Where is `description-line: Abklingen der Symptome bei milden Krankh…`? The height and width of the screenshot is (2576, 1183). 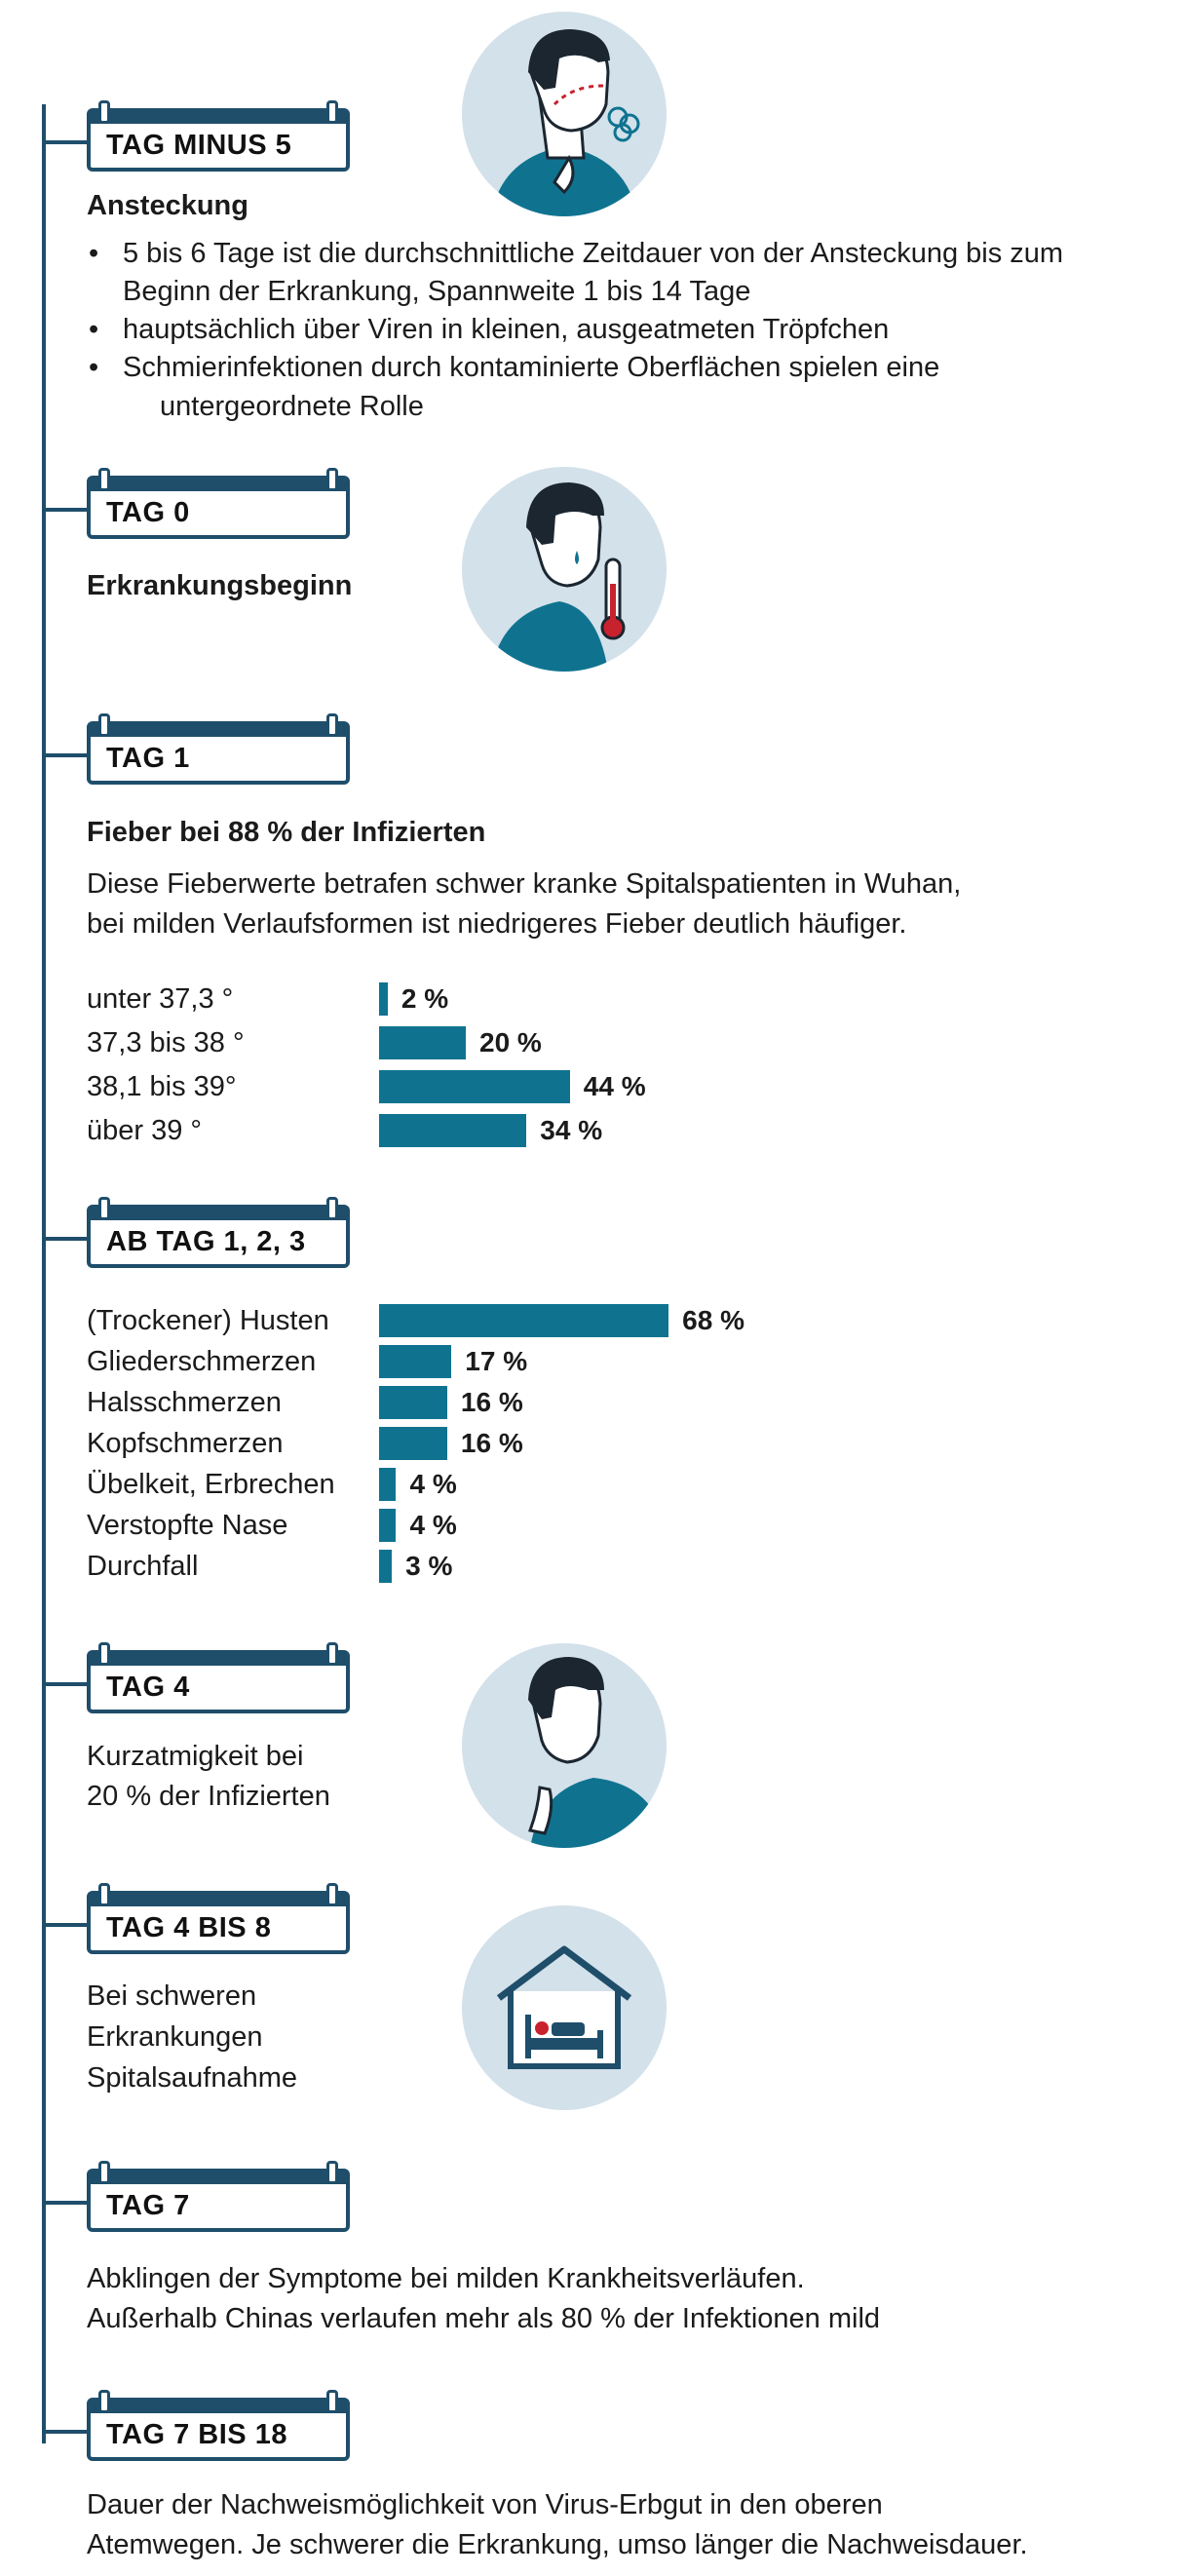
description-line: Abklingen der Symptome bei milden Krankh… is located at coordinates (446, 2278).